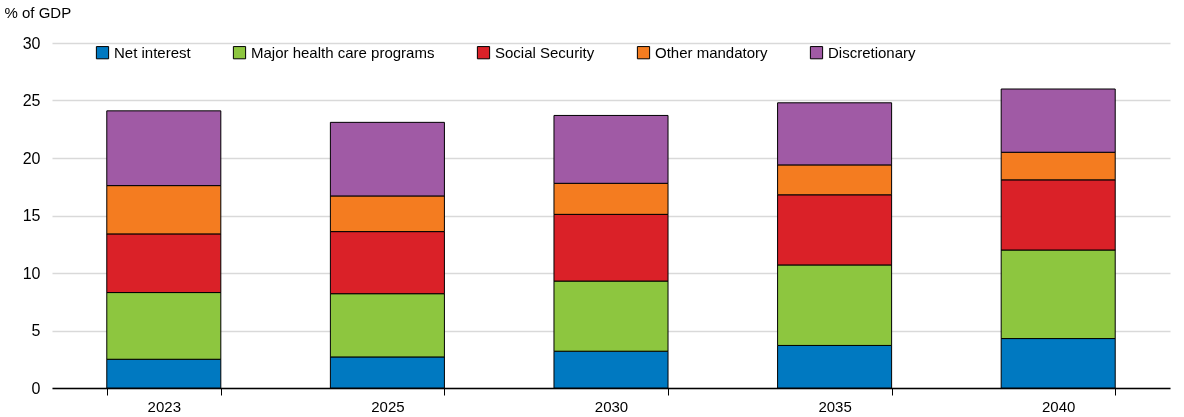 The width and height of the screenshot is (1184, 417). I want to click on y-tick-label: 0, so click(36, 388).